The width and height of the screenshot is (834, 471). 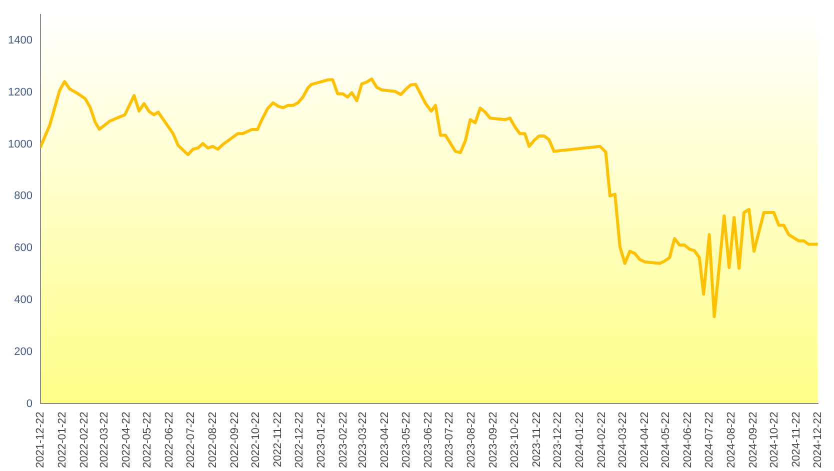 I want to click on y-tick-label: 400, so click(x=23, y=300).